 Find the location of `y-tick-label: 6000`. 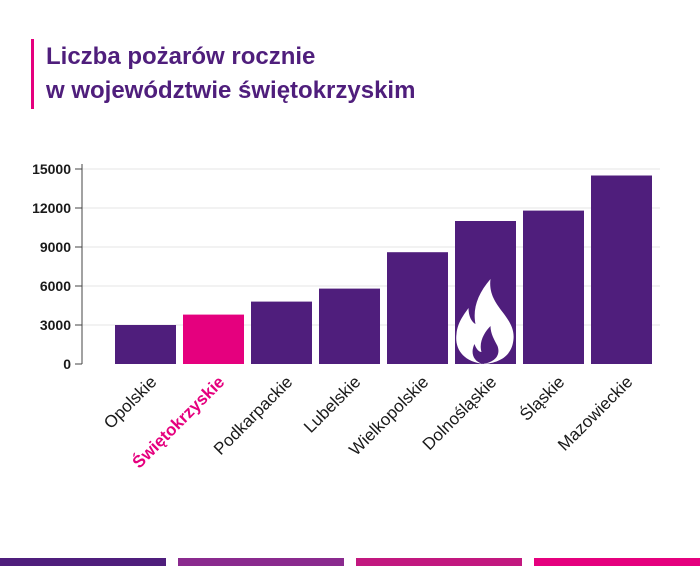

y-tick-label: 6000 is located at coordinates (55, 286).